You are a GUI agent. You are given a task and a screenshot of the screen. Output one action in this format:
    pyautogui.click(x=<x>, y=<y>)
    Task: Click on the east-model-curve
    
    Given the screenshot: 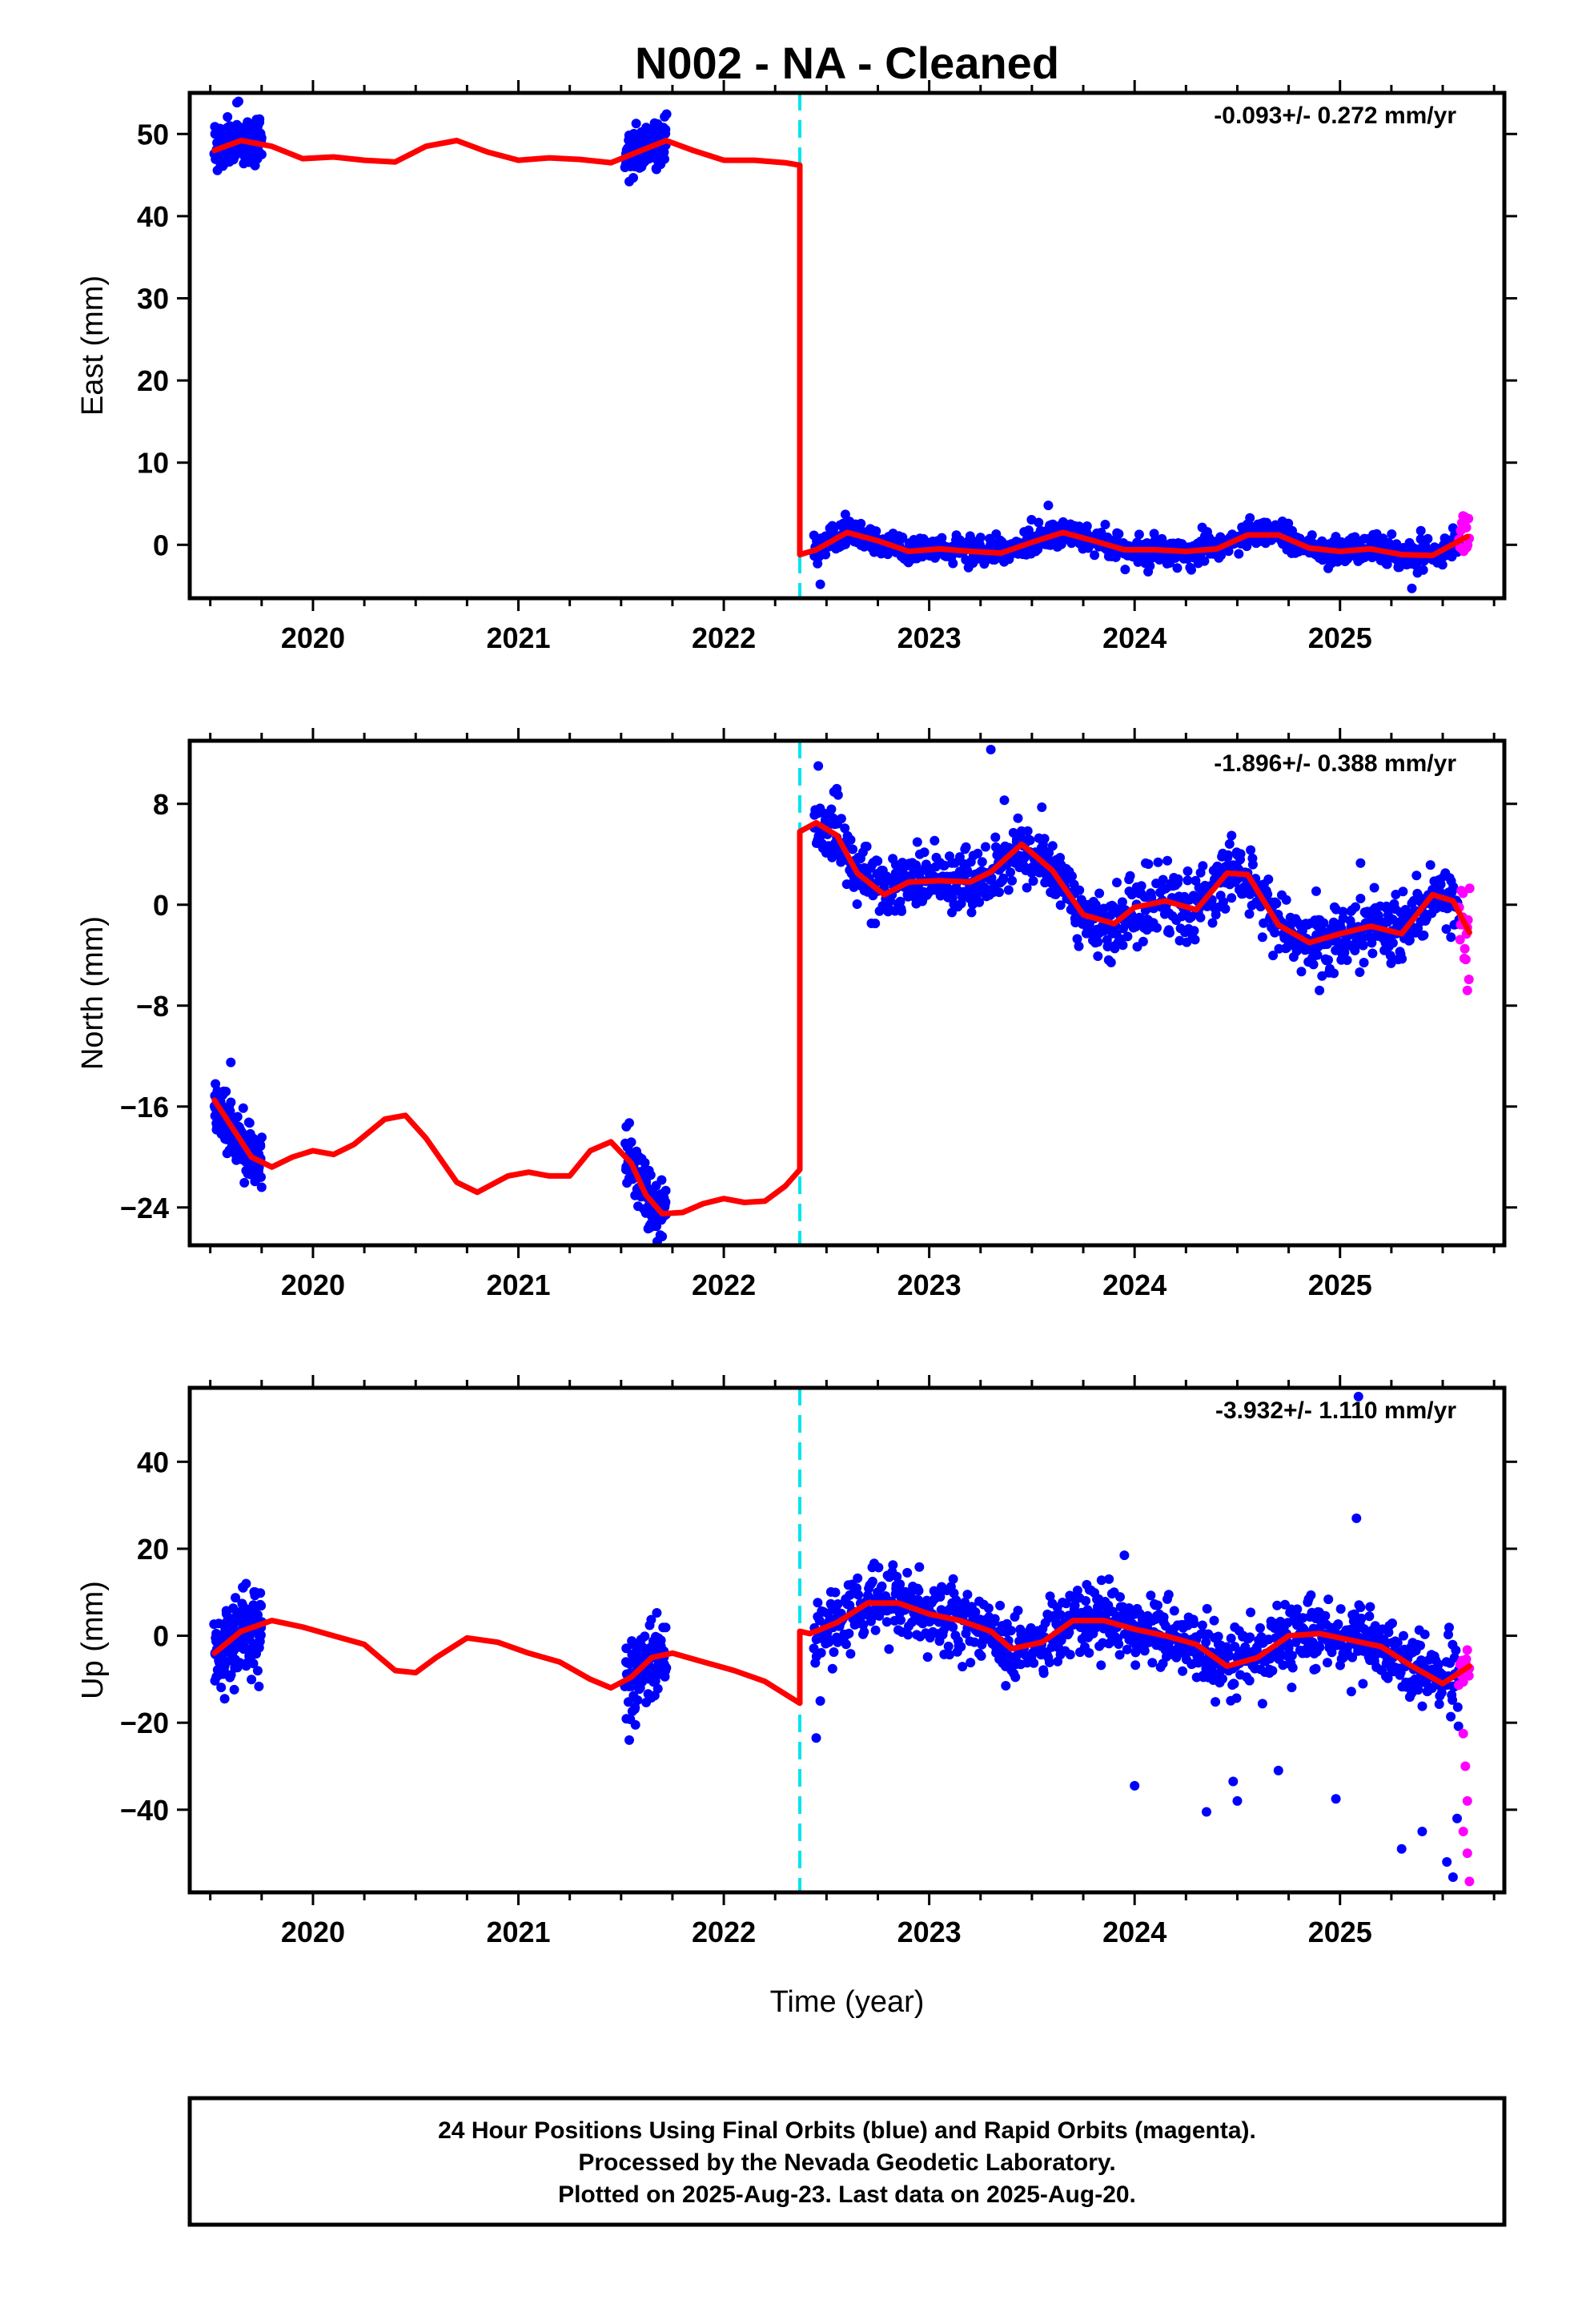 What is the action you would take?
    pyautogui.click(x=841, y=348)
    